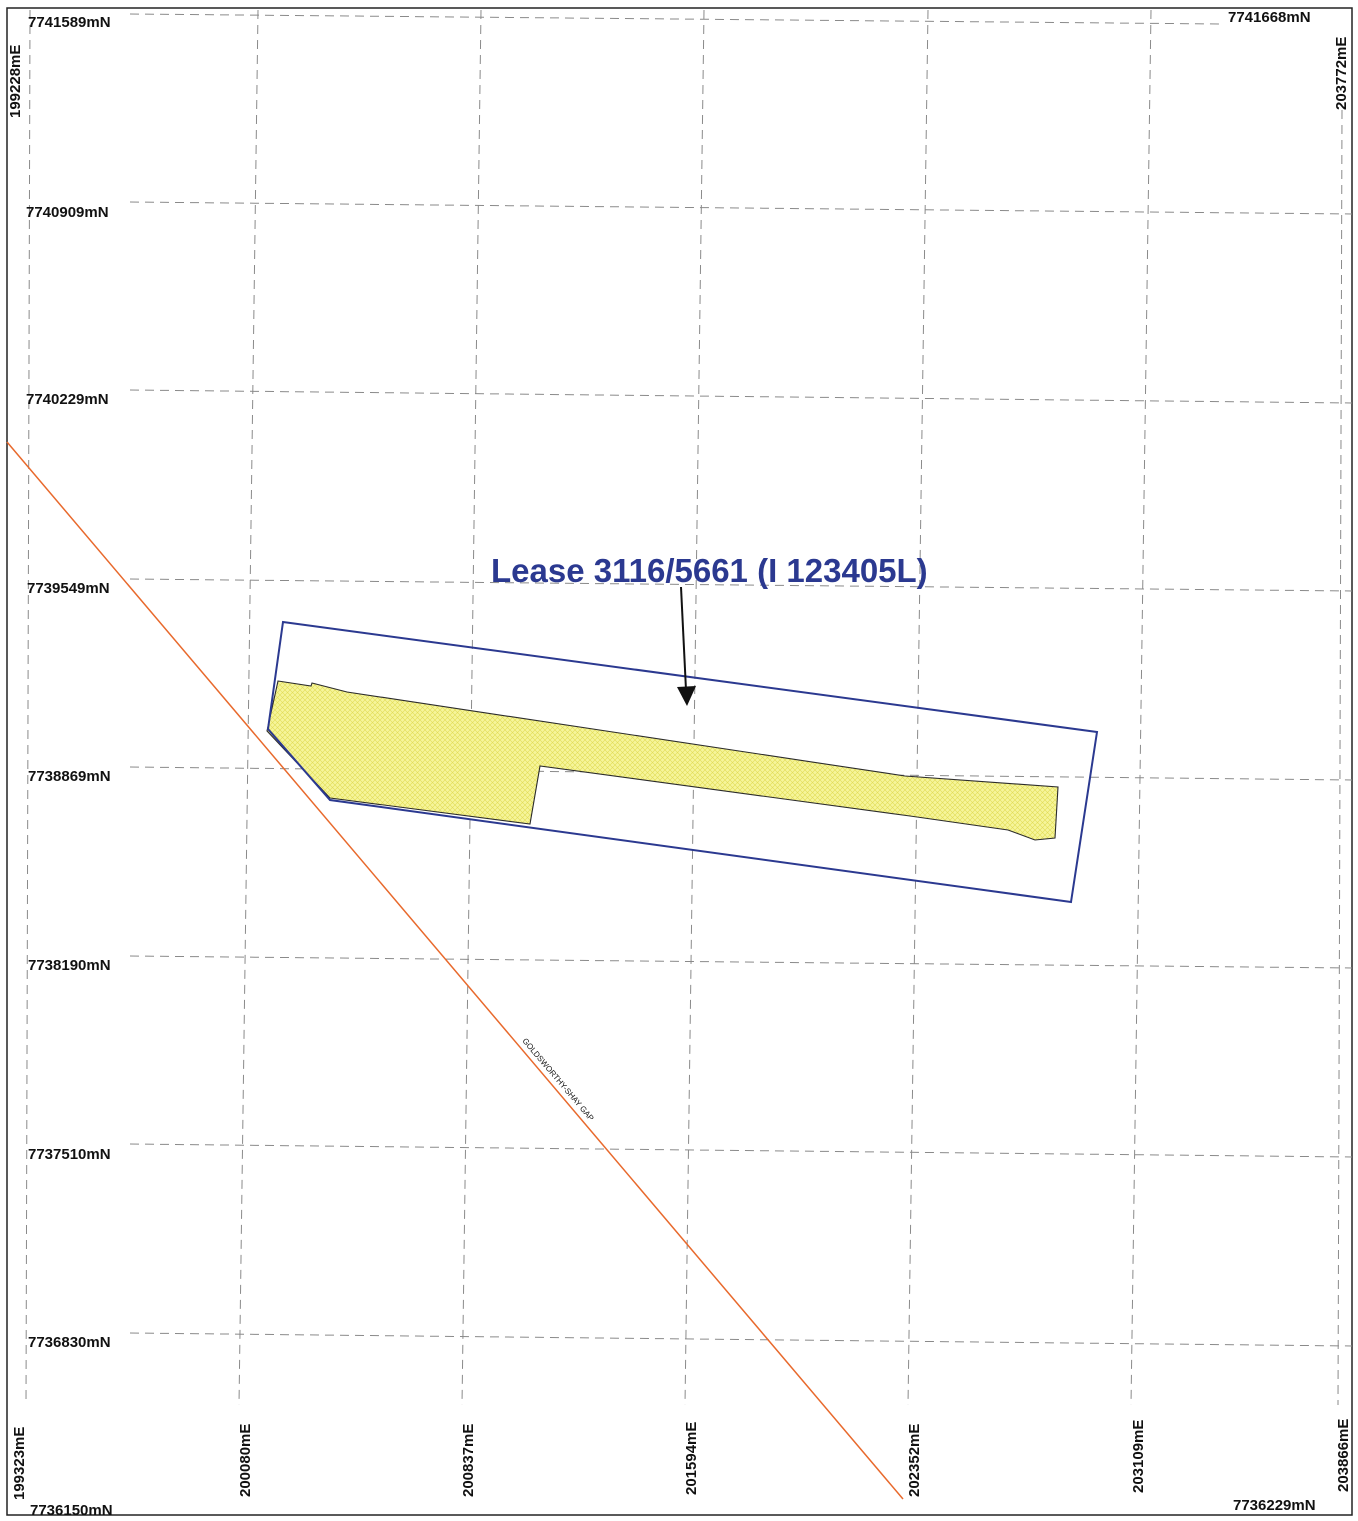 This screenshot has width=1358, height=1521. I want to click on easting-label: 201594mE, so click(691, 1458).